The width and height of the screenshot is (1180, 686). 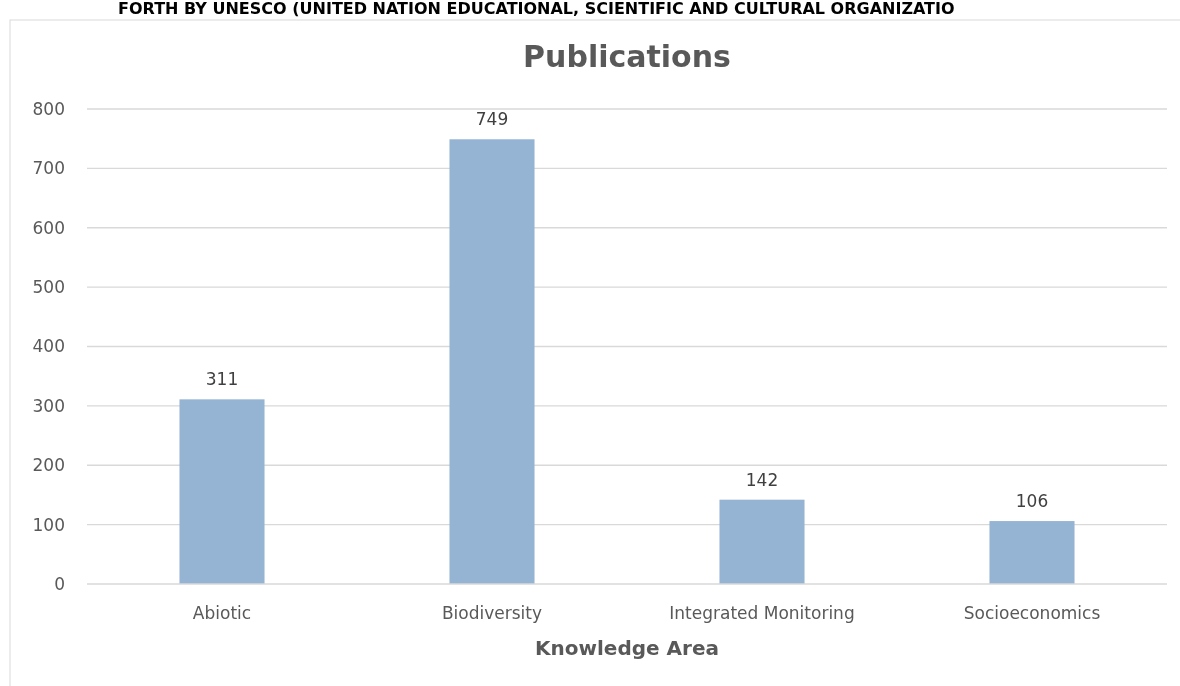 What do you see at coordinates (48, 465) in the screenshot?
I see `y-tick-label: 200` at bounding box center [48, 465].